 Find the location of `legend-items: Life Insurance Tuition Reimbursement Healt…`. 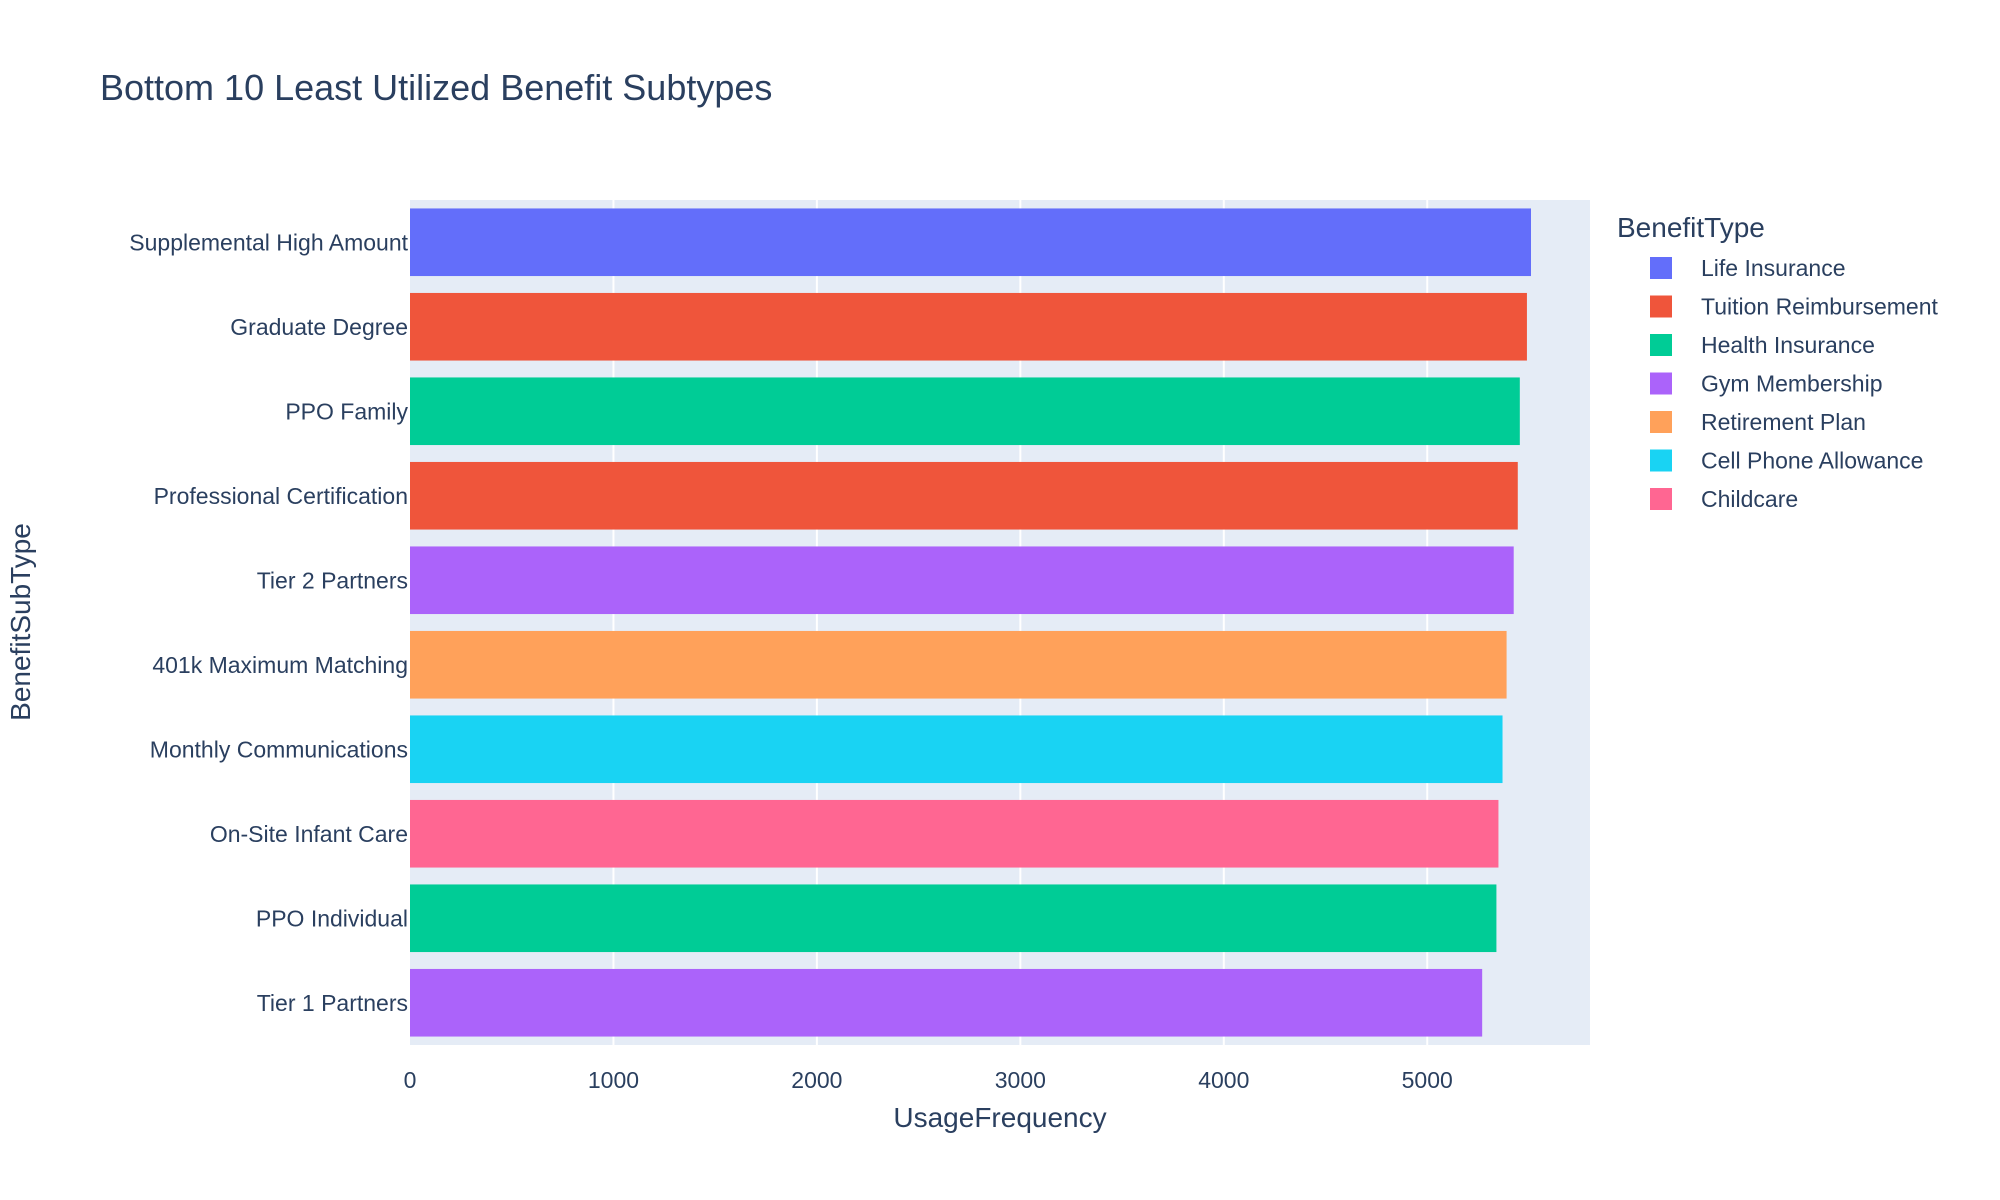

legend-items: Life Insurance Tuition Reimbursement Healt… is located at coordinates (1794, 383).